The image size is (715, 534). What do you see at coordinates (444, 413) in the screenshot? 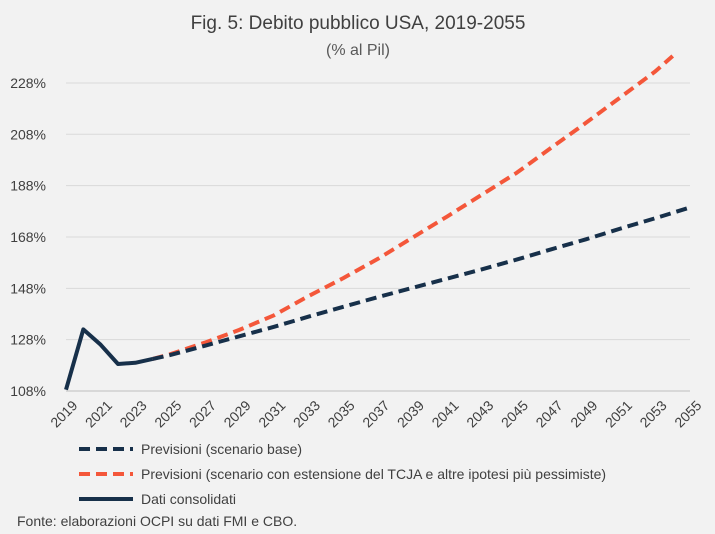
I see `x-tick-label: 2041` at bounding box center [444, 413].